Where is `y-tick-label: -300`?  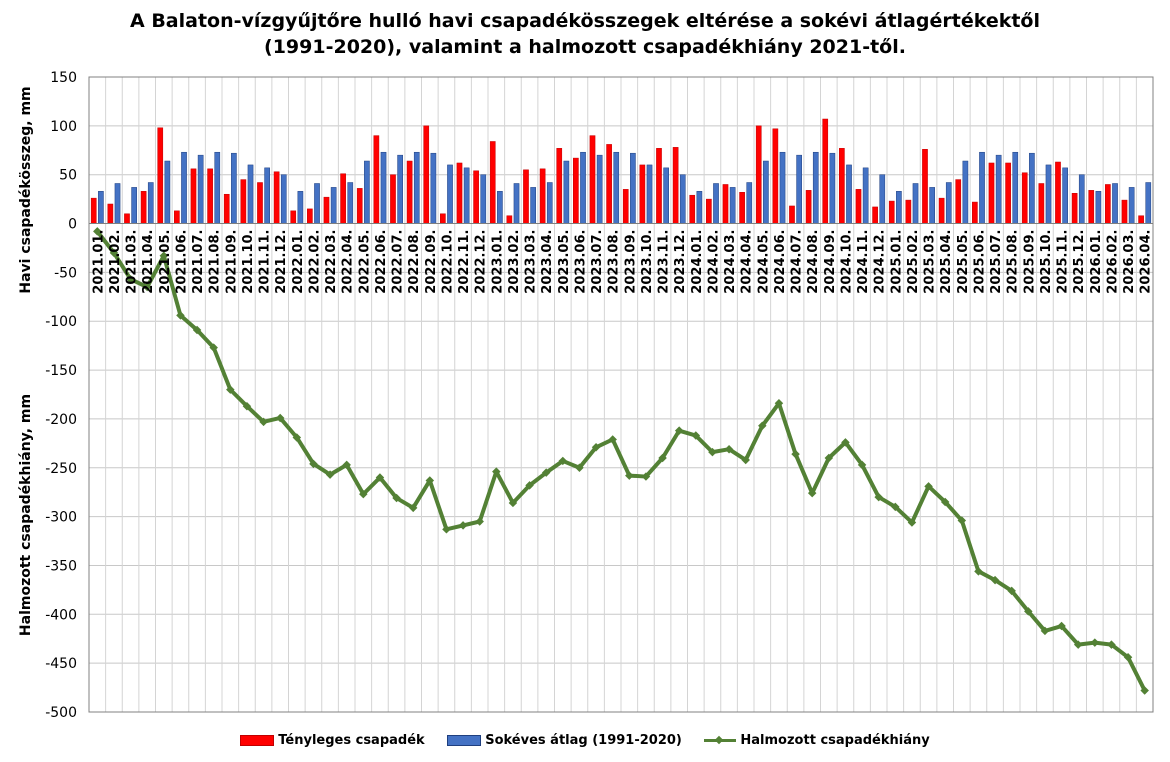 y-tick-label: -300 is located at coordinates (61, 518).